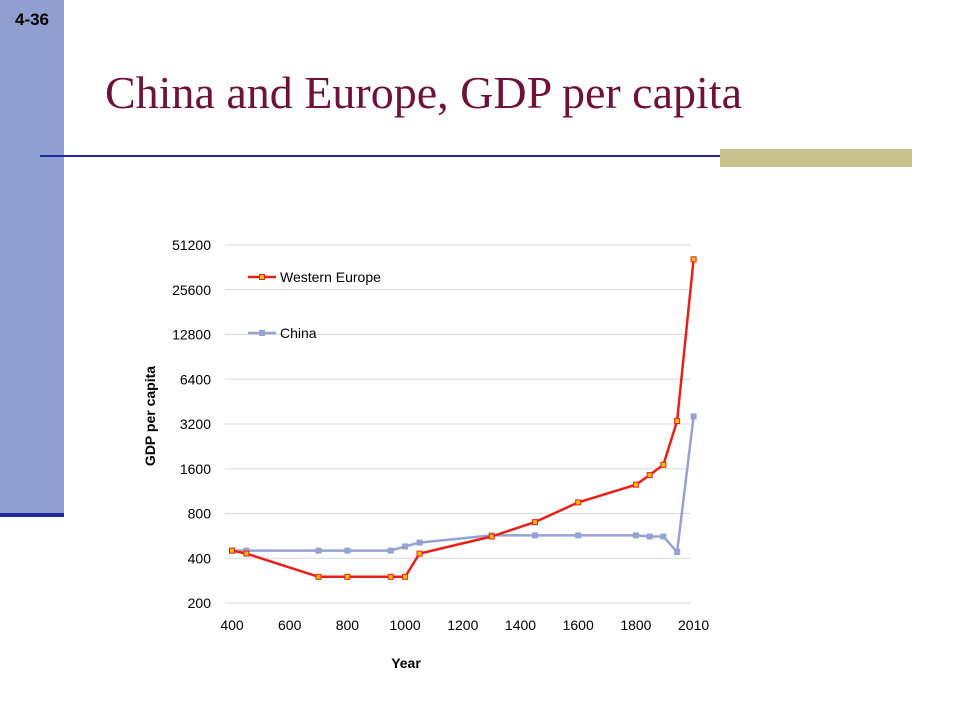  Describe the element at coordinates (348, 625) in the screenshot. I see `x-tick-label: 800` at that location.